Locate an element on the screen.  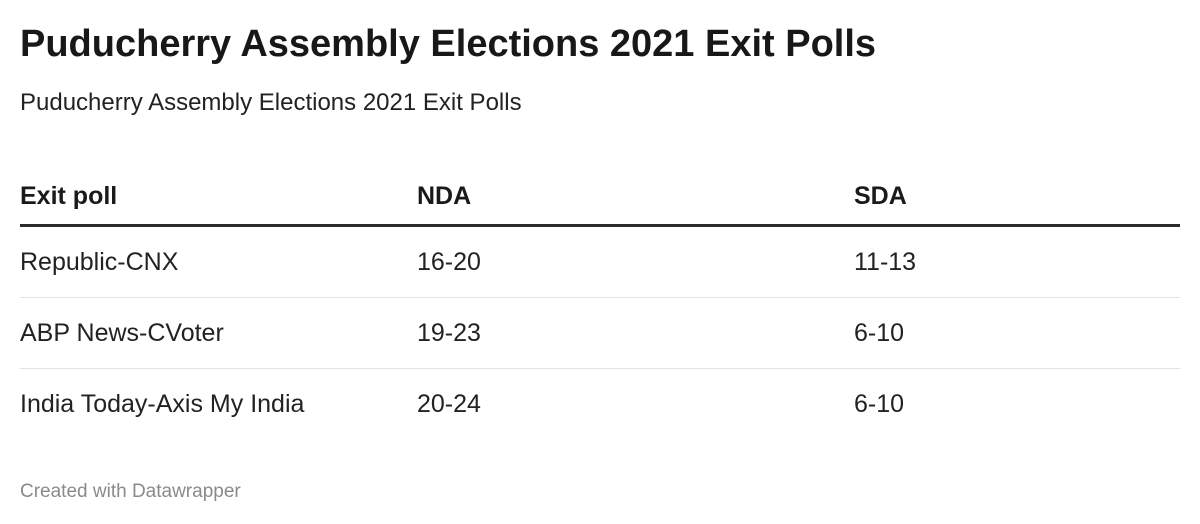
cell-exit-poll: ABP News-CVoter is located at coordinates (218, 333).